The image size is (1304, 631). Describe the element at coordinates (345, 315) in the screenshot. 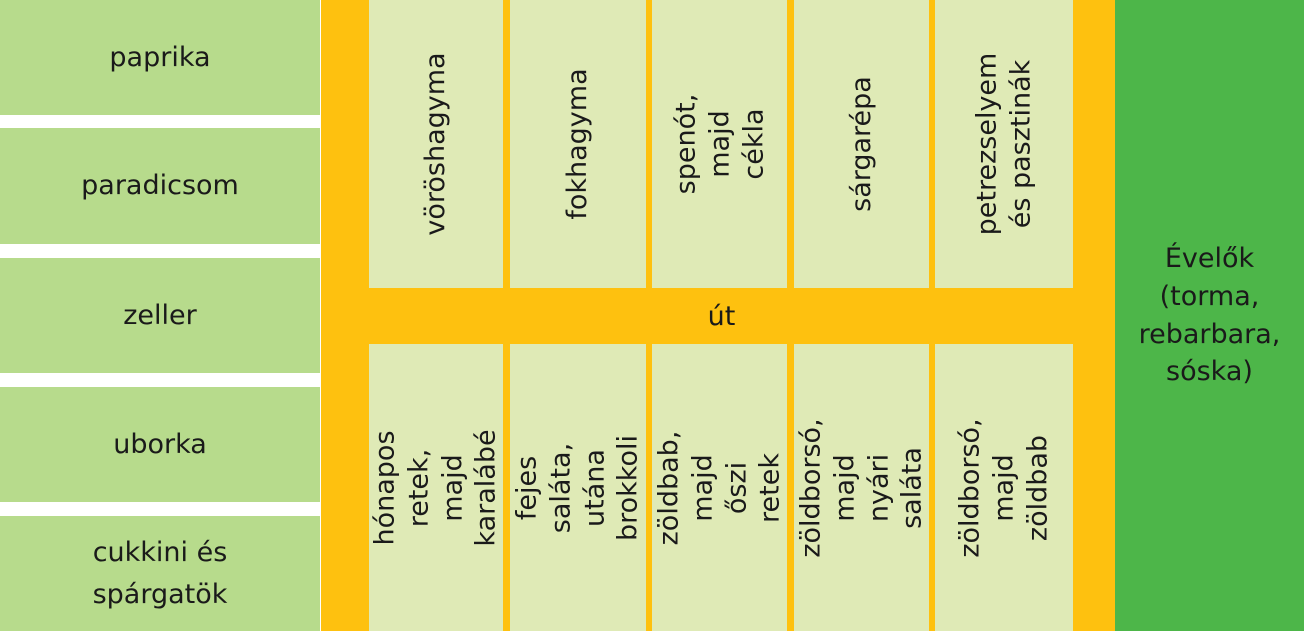

I see `path-left` at that location.